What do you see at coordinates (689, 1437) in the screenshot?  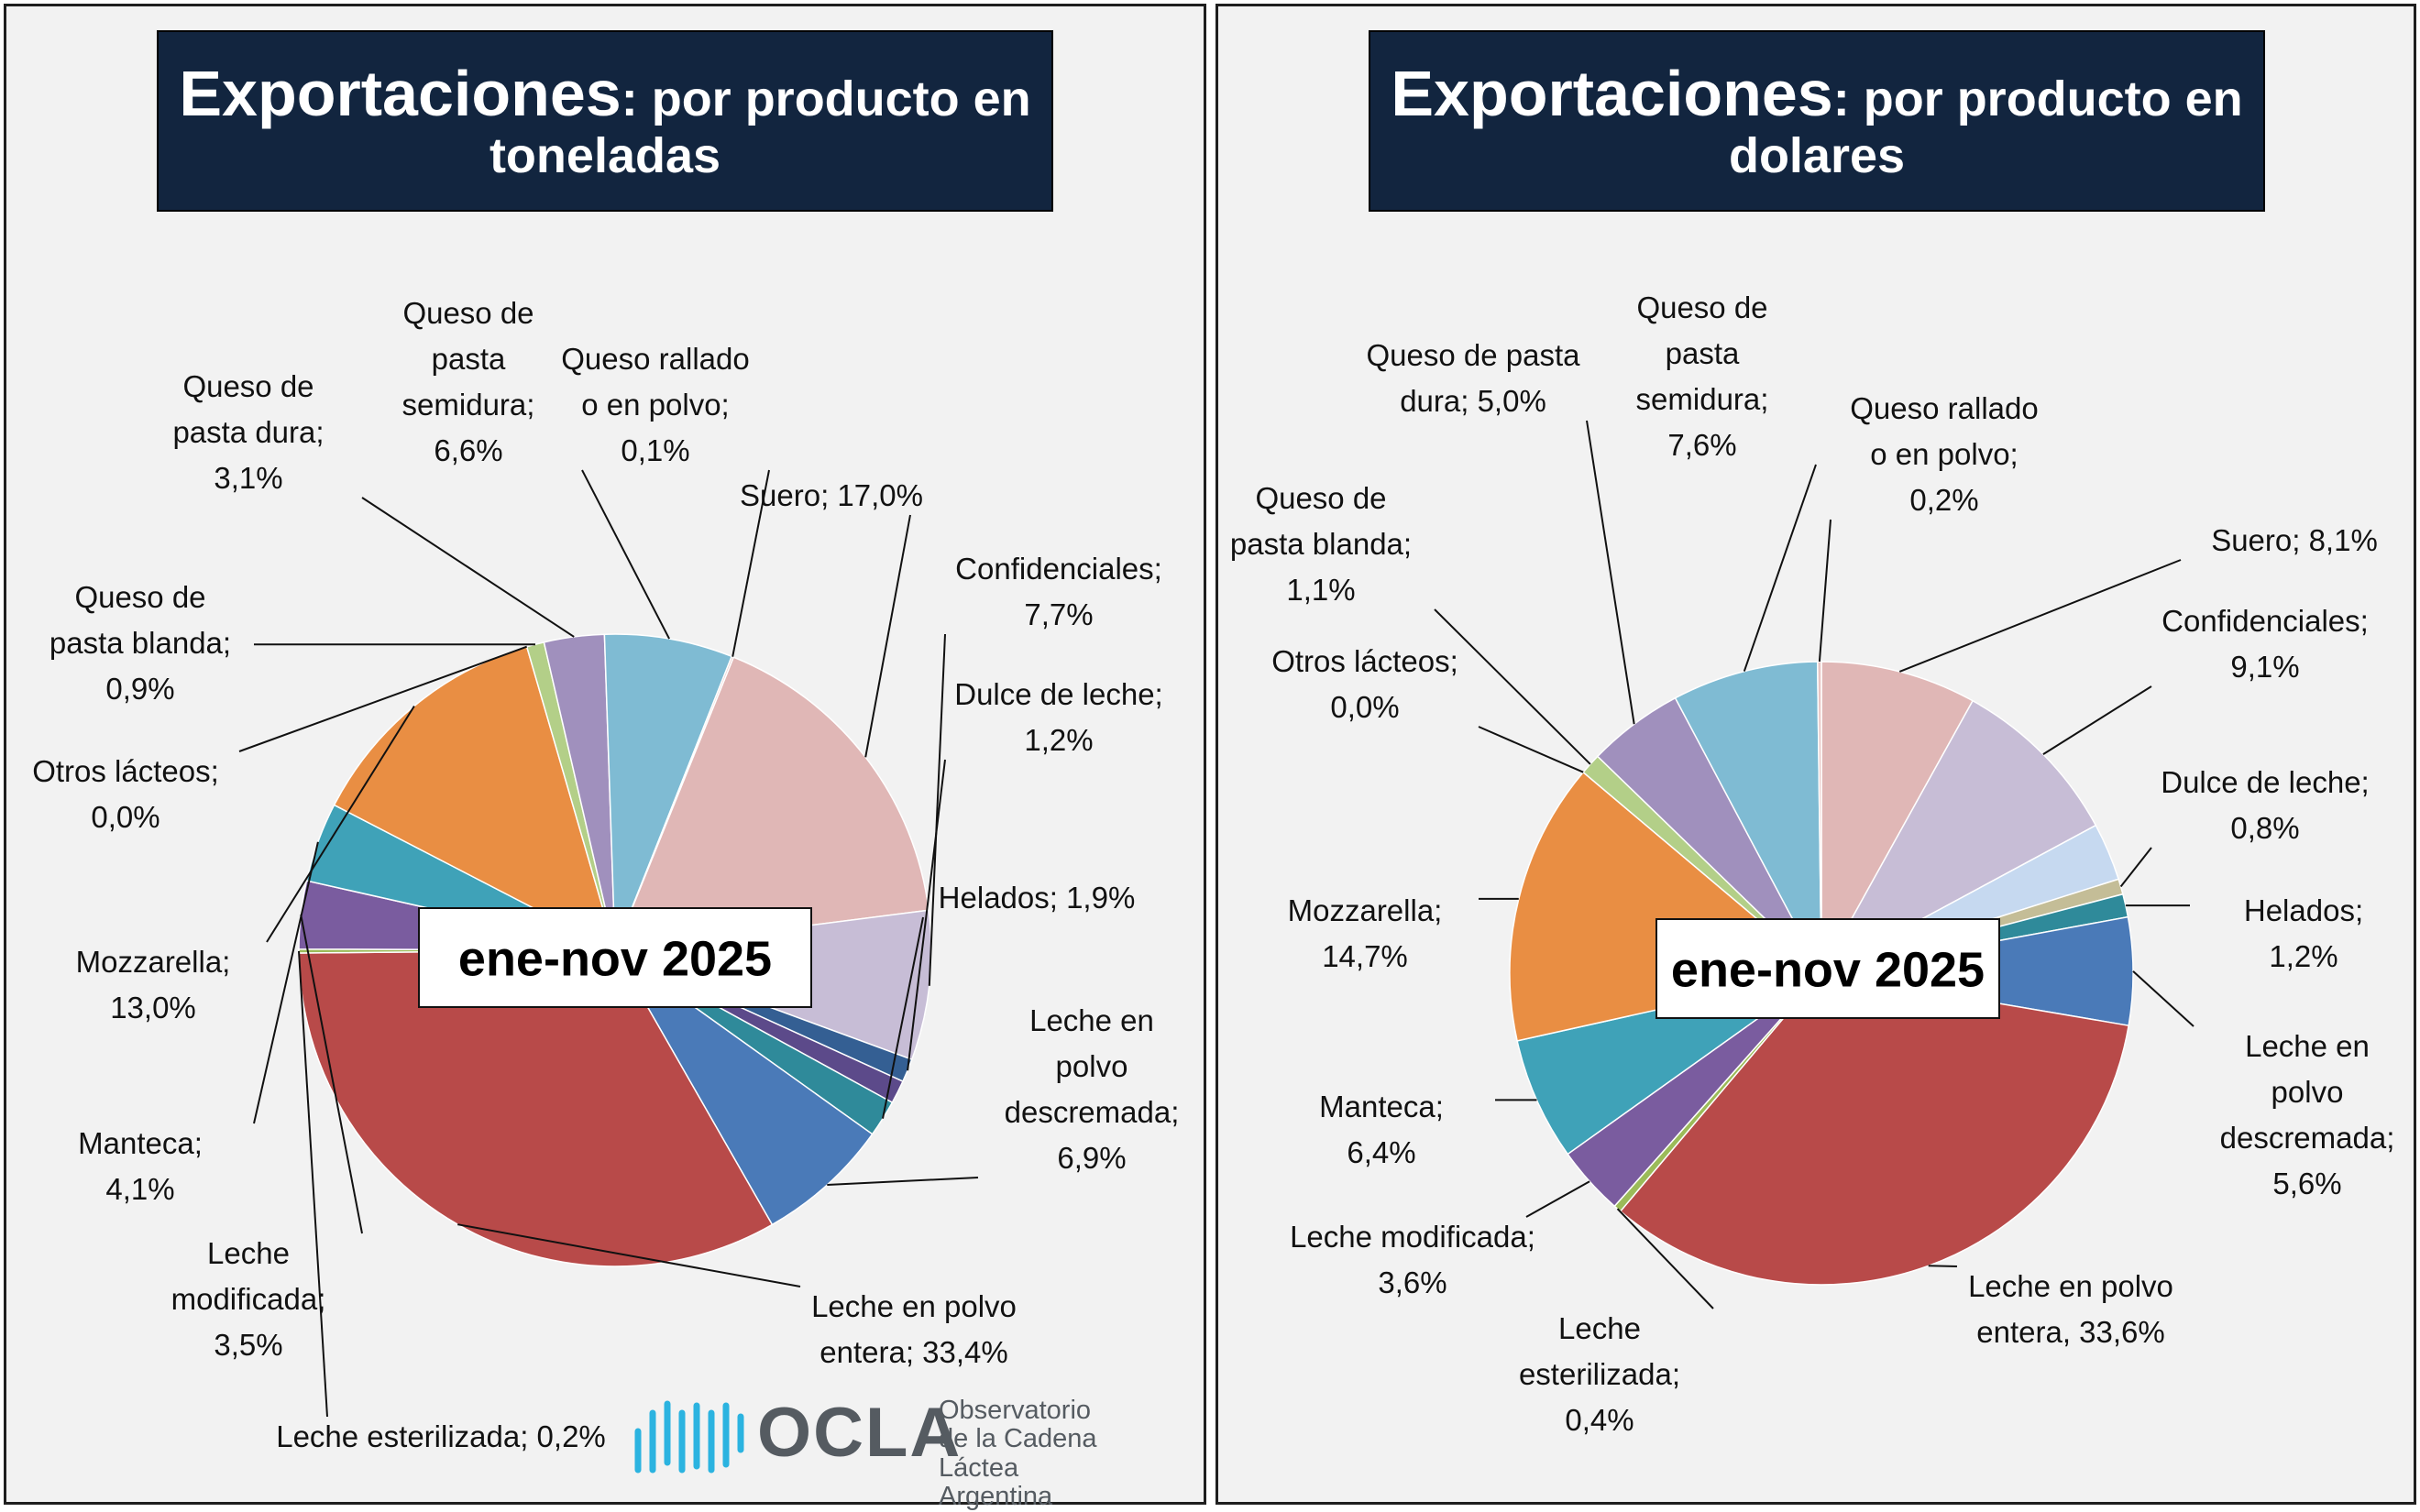 I see `milk-wave-icon` at bounding box center [689, 1437].